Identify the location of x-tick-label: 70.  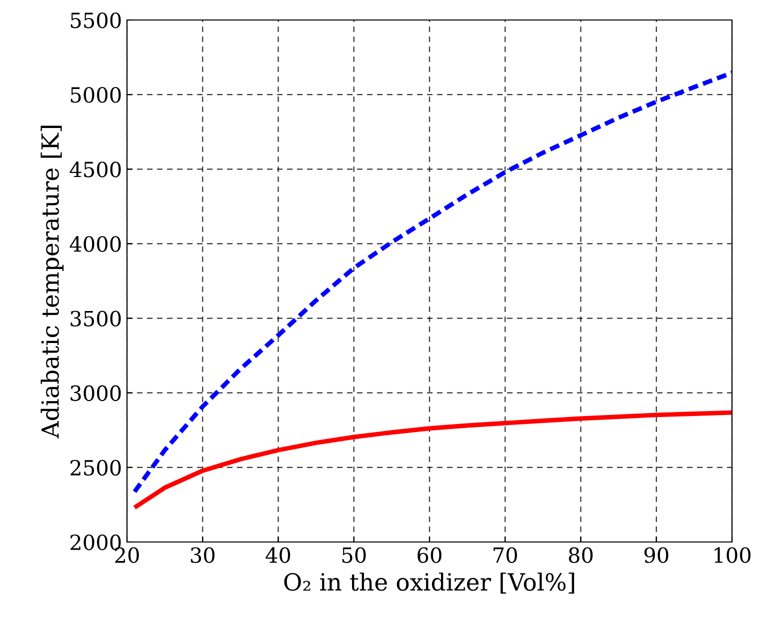
(505, 555).